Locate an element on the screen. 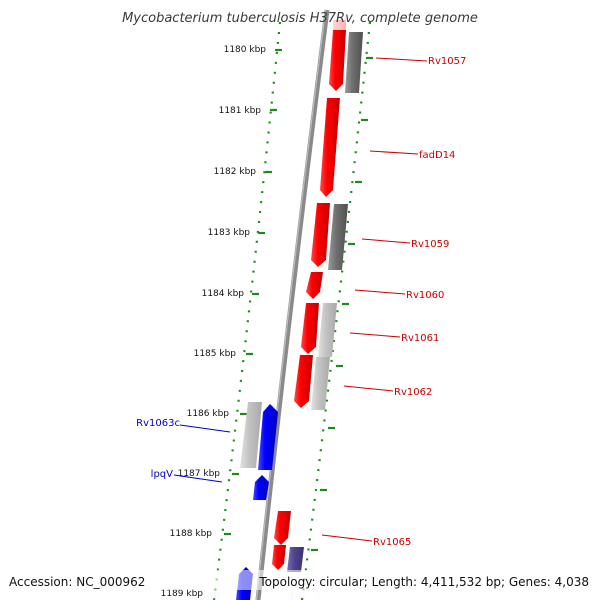 The image size is (600, 600). cds-arrow-rv1061 is located at coordinates (310, 328).